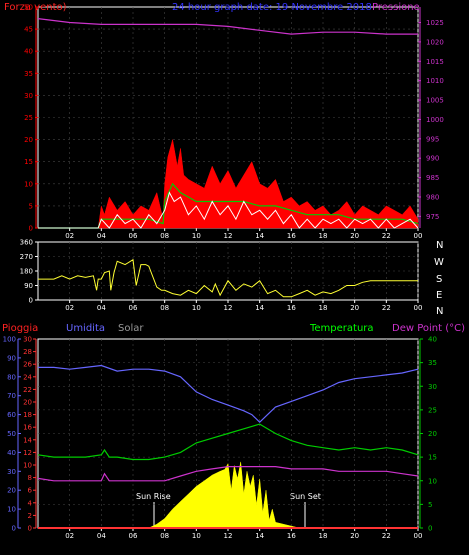 The height and width of the screenshot is (555, 469). Describe the element at coordinates (432, 458) in the screenshot. I see `temperature-tick-label: 15` at that location.